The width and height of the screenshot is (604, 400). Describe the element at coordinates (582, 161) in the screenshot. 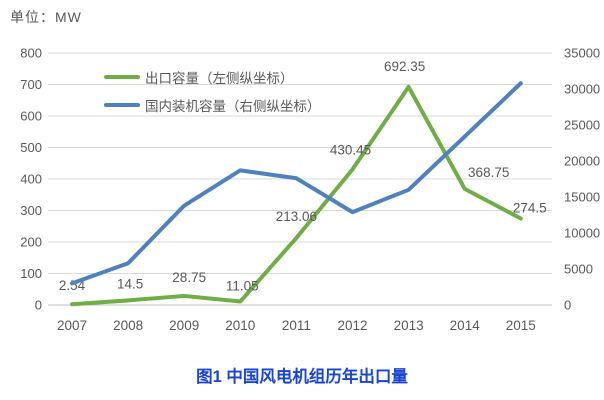

I see `right-axis-tick-label: 20000` at that location.